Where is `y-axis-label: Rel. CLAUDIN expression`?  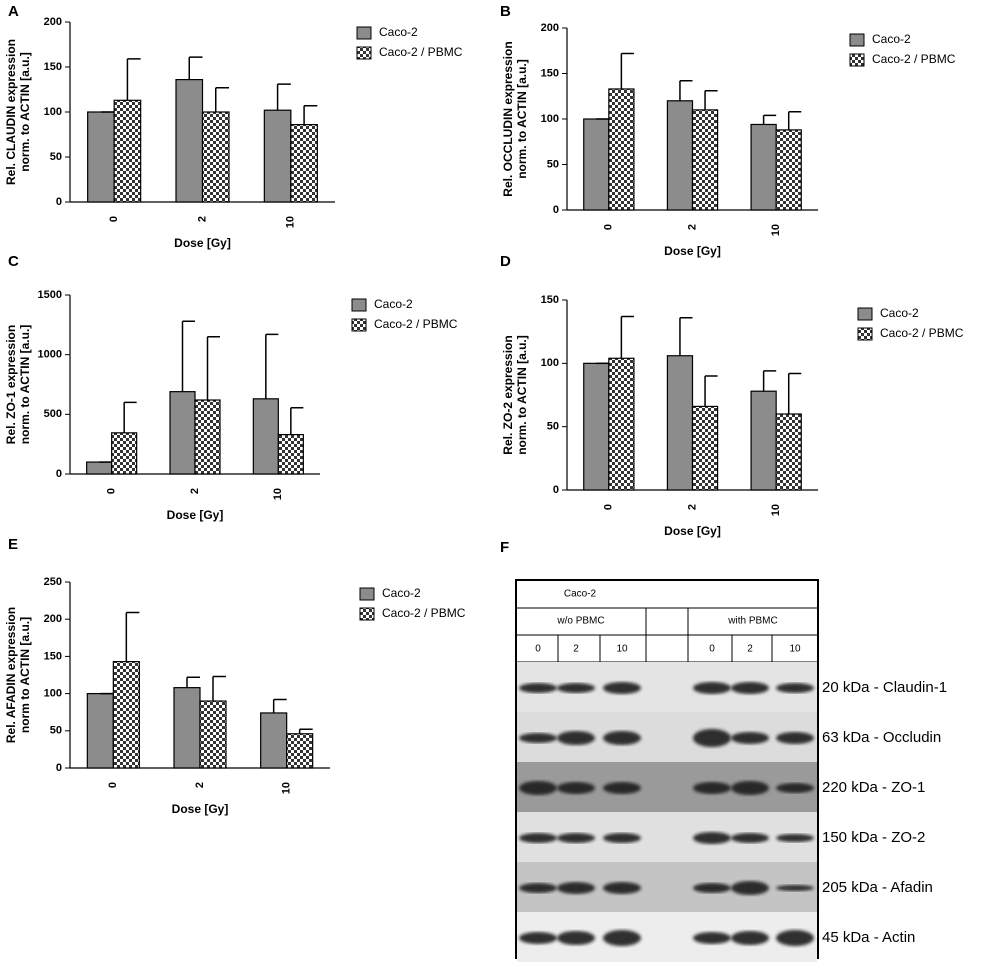 y-axis-label: Rel. CLAUDIN expression is located at coordinates (11, 112).